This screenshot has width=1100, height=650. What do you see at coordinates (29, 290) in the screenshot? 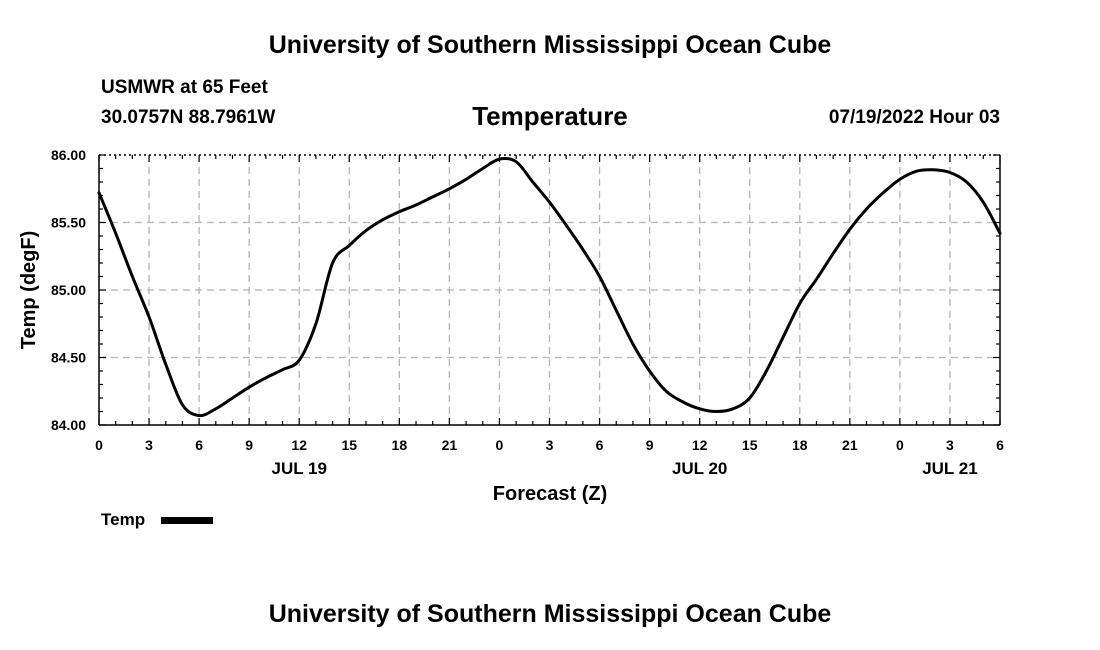
I see `y-axis-label: Temp (degF)` at bounding box center [29, 290].